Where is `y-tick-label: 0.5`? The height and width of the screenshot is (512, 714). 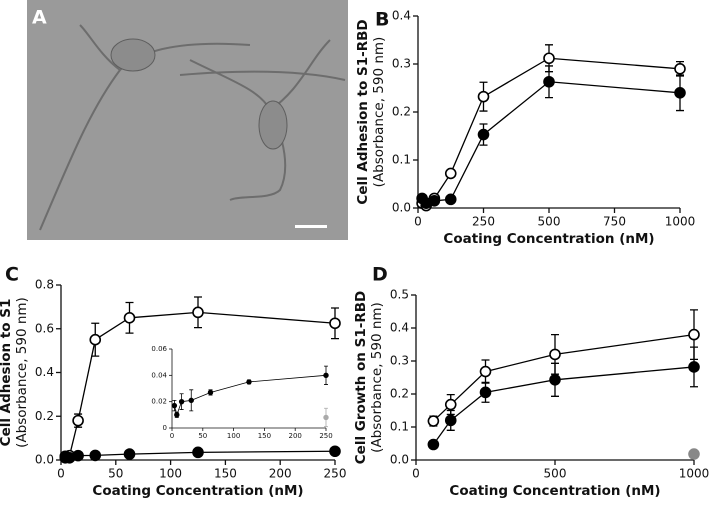
y-tick-label: 0.5 is located at coordinates (399, 295).